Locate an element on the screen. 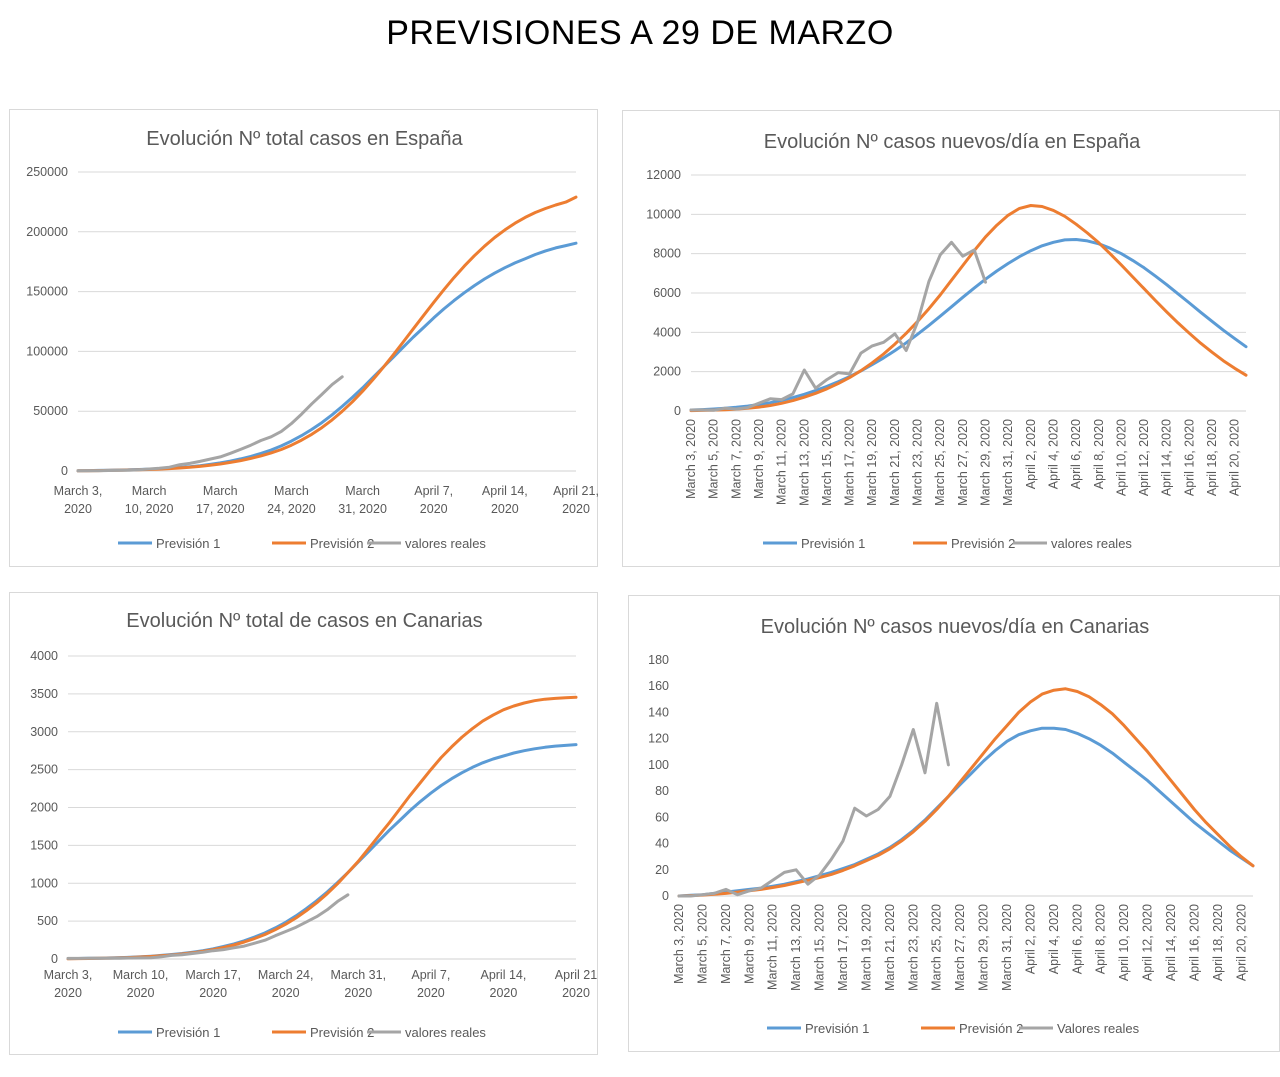  y-tick-label: 2500 is located at coordinates (44, 770).